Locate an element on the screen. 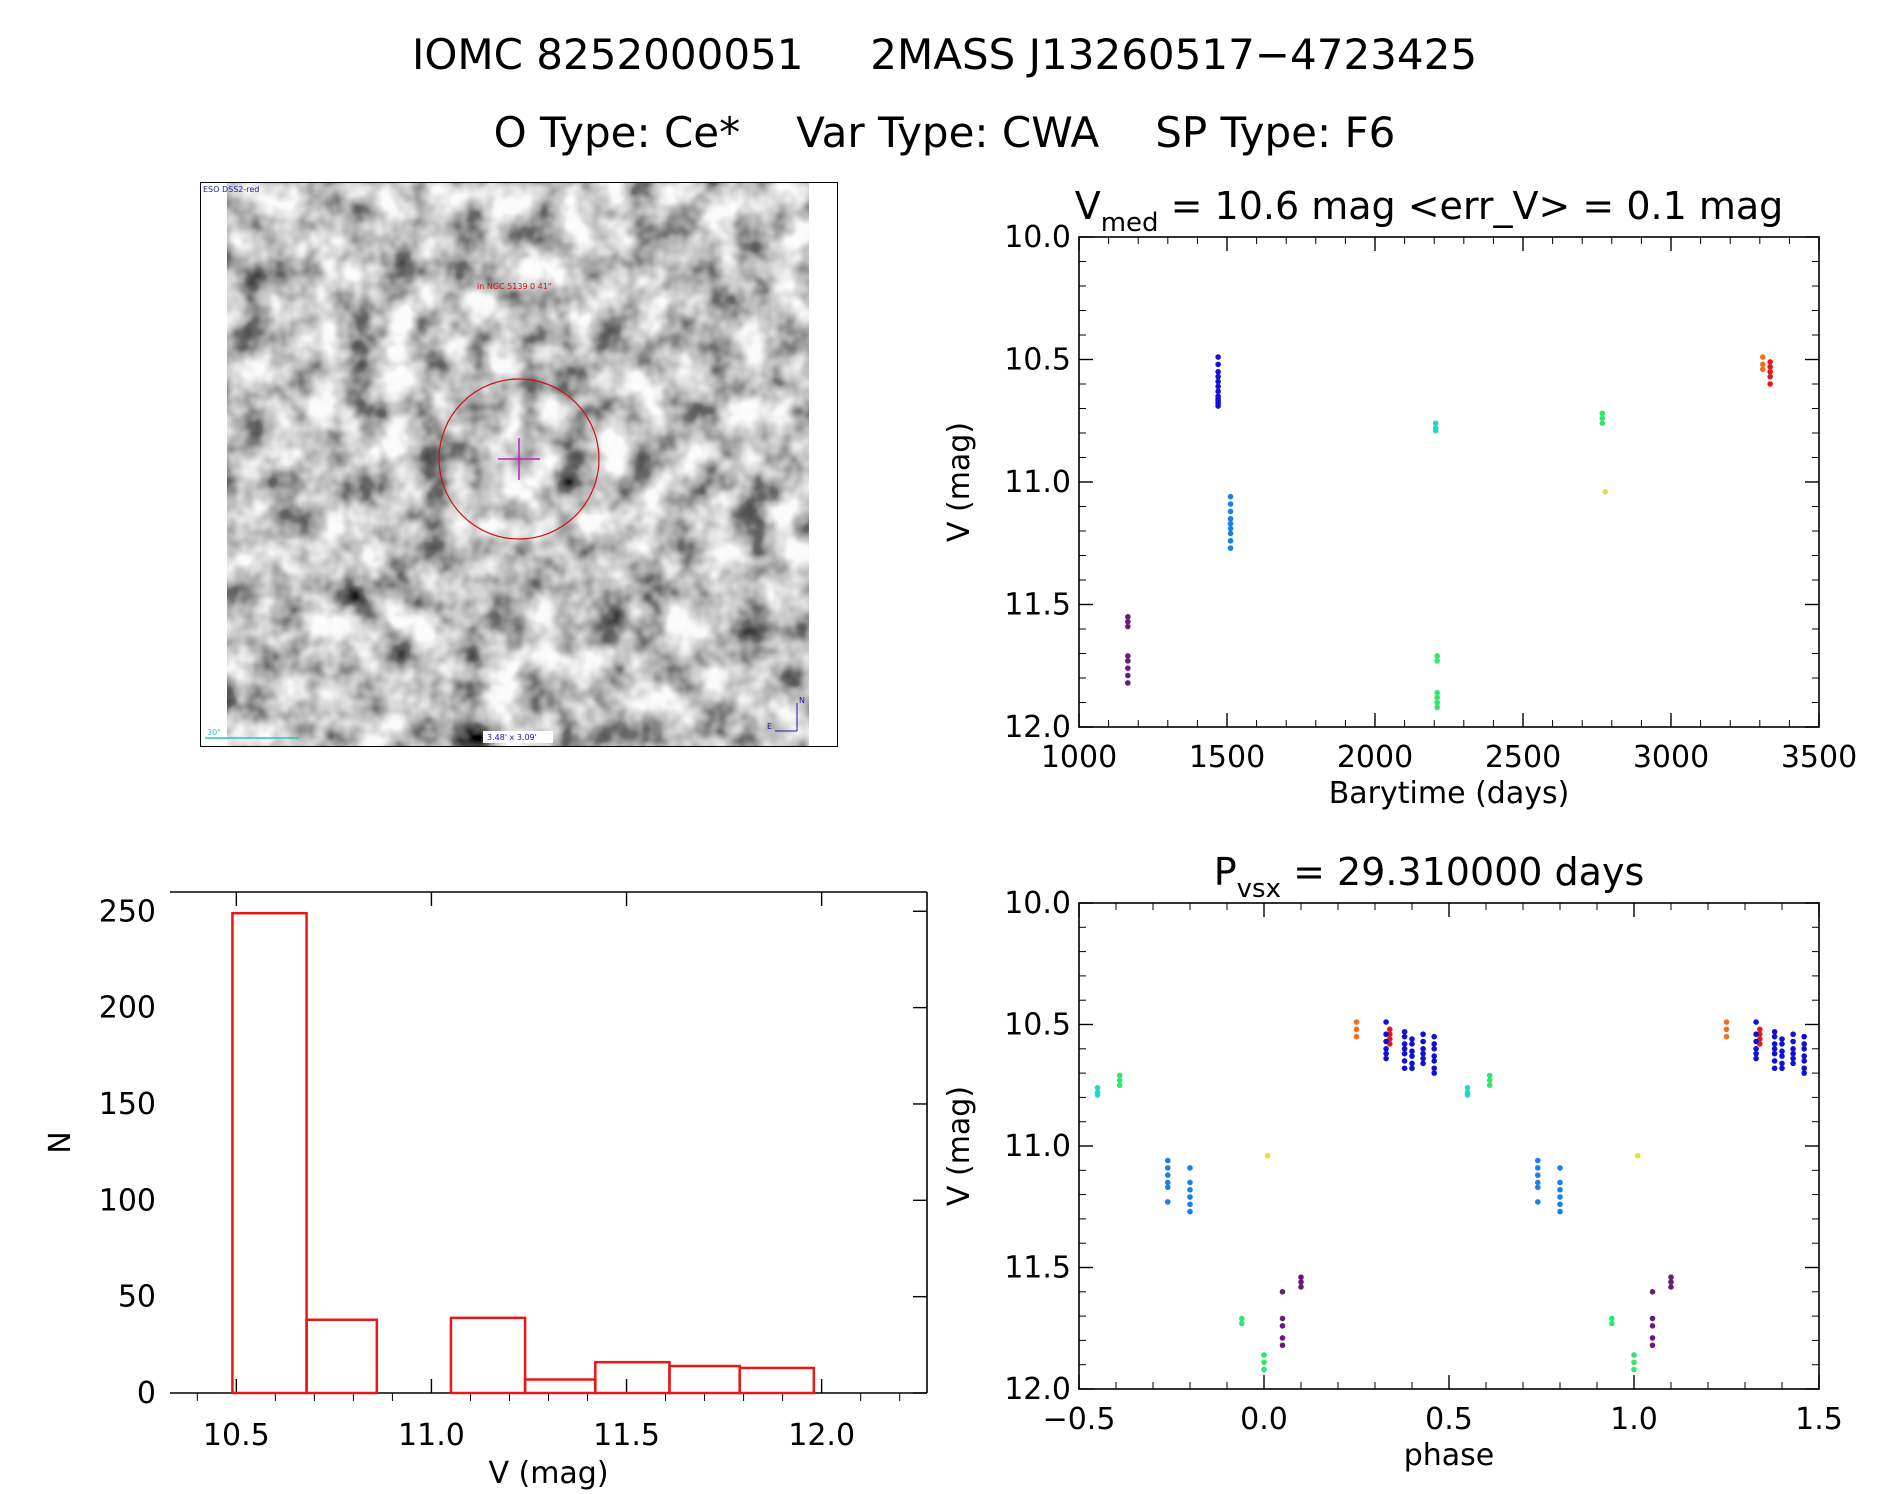  y-tick-label: 11.0 is located at coordinates (1037, 482).